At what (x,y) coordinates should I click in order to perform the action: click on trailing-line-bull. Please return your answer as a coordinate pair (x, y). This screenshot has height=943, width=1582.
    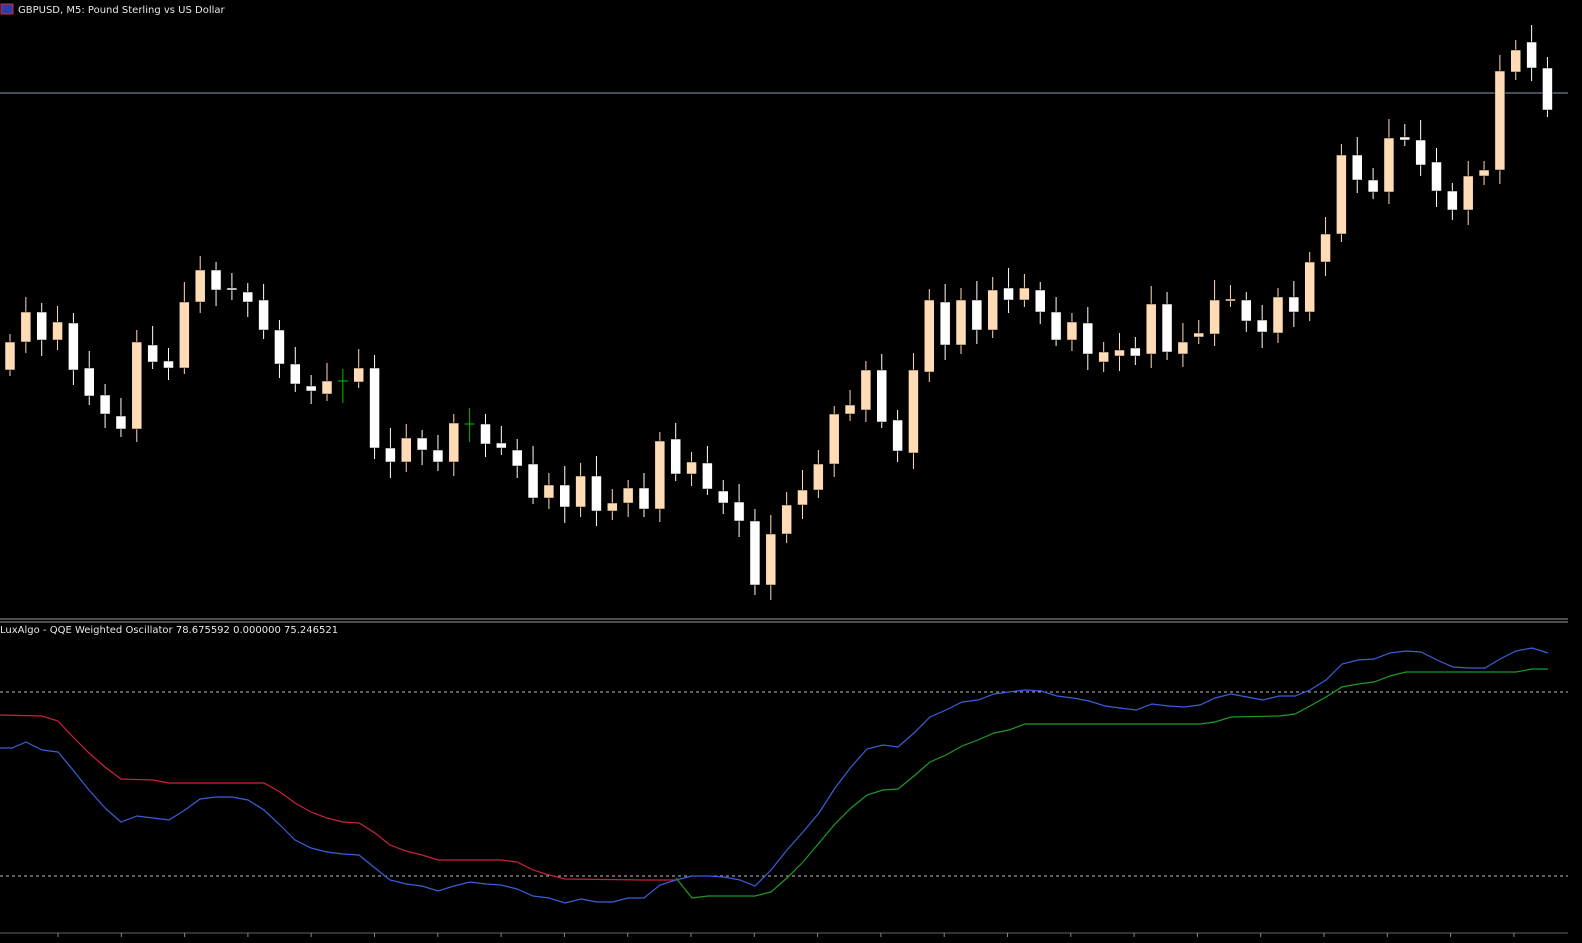
    Looking at the image, I should click on (1111, 783).